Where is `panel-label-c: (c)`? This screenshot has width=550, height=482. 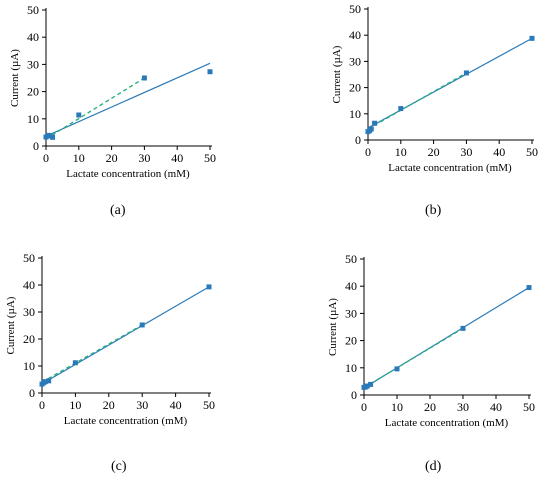
panel-label-c: (c) is located at coordinates (119, 466).